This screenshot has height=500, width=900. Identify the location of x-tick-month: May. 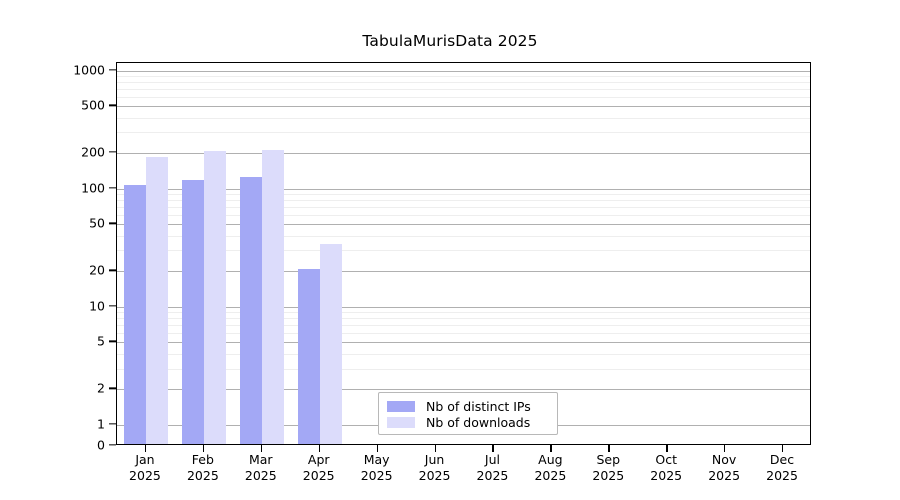
(376, 459).